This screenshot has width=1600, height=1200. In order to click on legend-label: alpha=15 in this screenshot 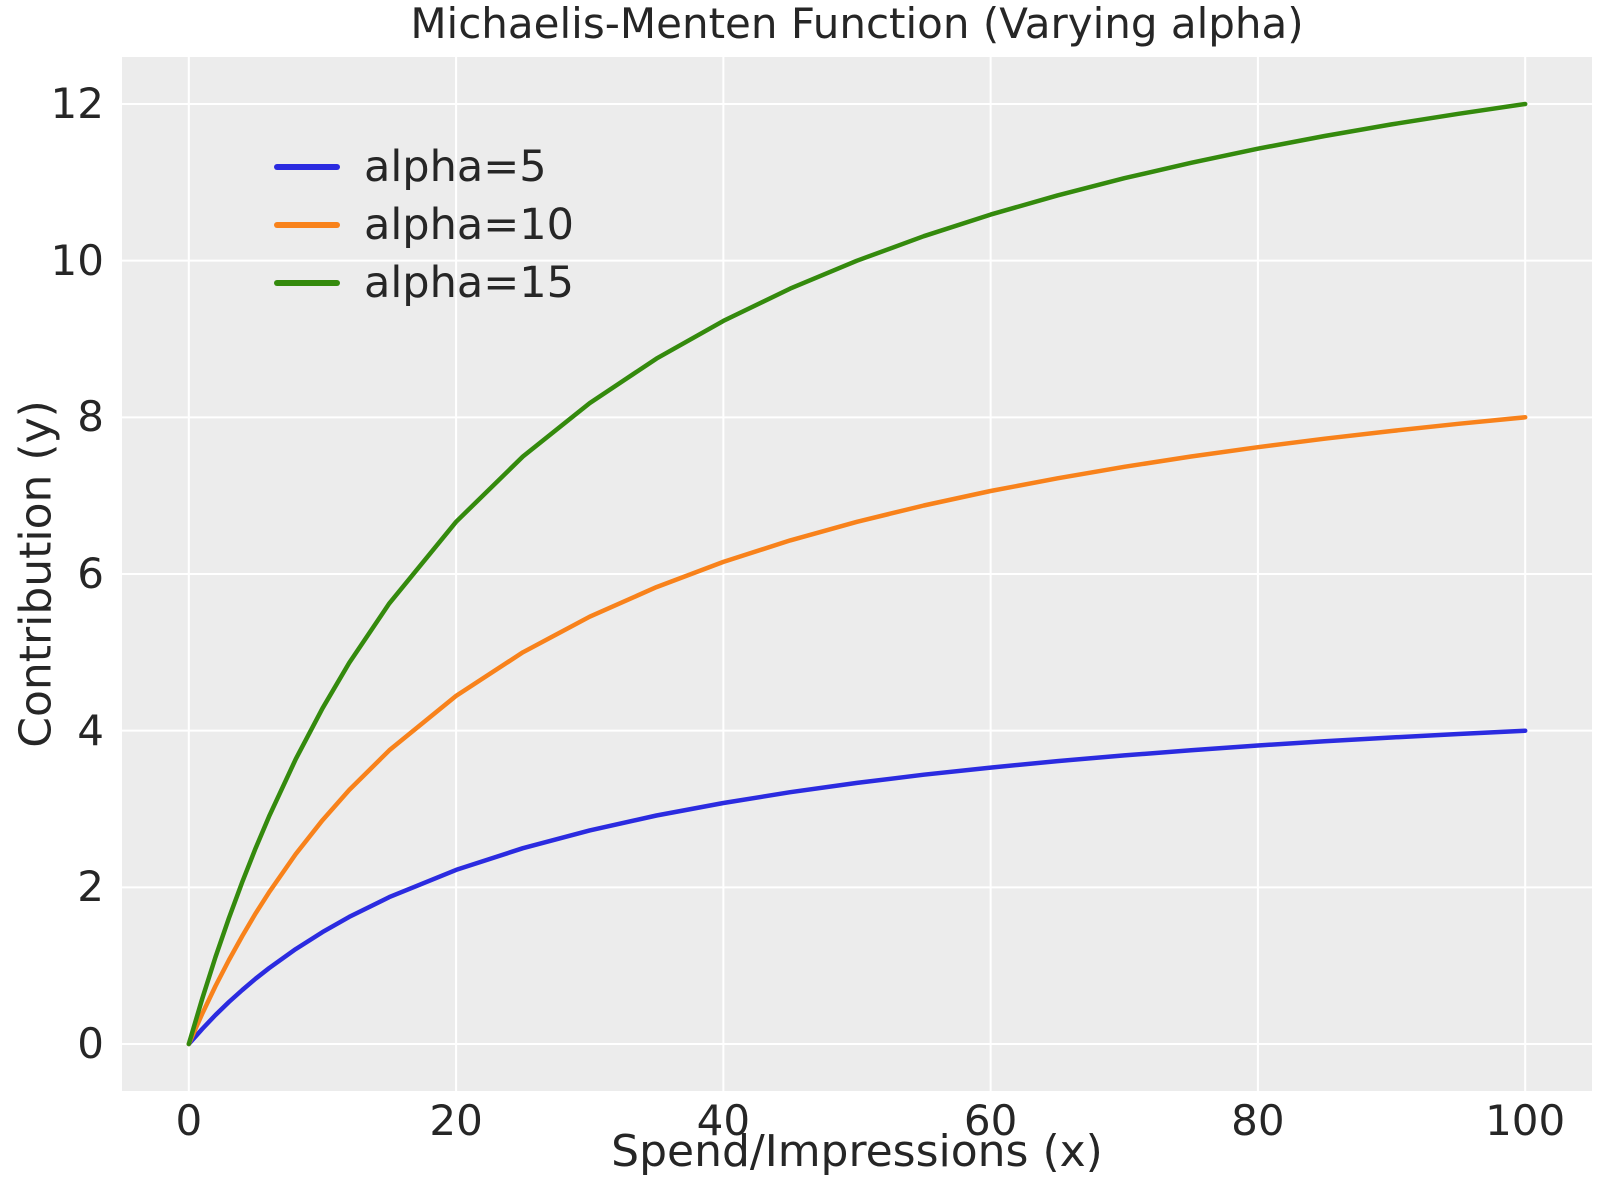, I will do `click(469, 283)`.